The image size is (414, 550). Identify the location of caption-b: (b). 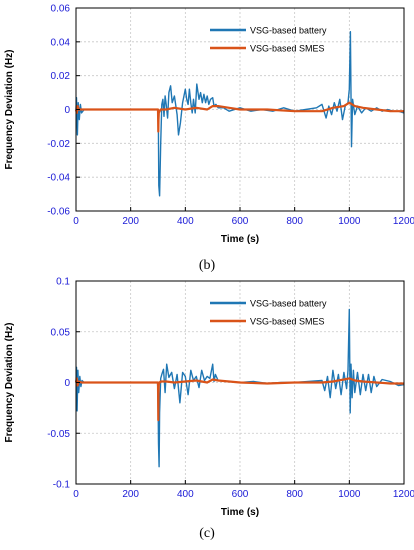
(207, 265).